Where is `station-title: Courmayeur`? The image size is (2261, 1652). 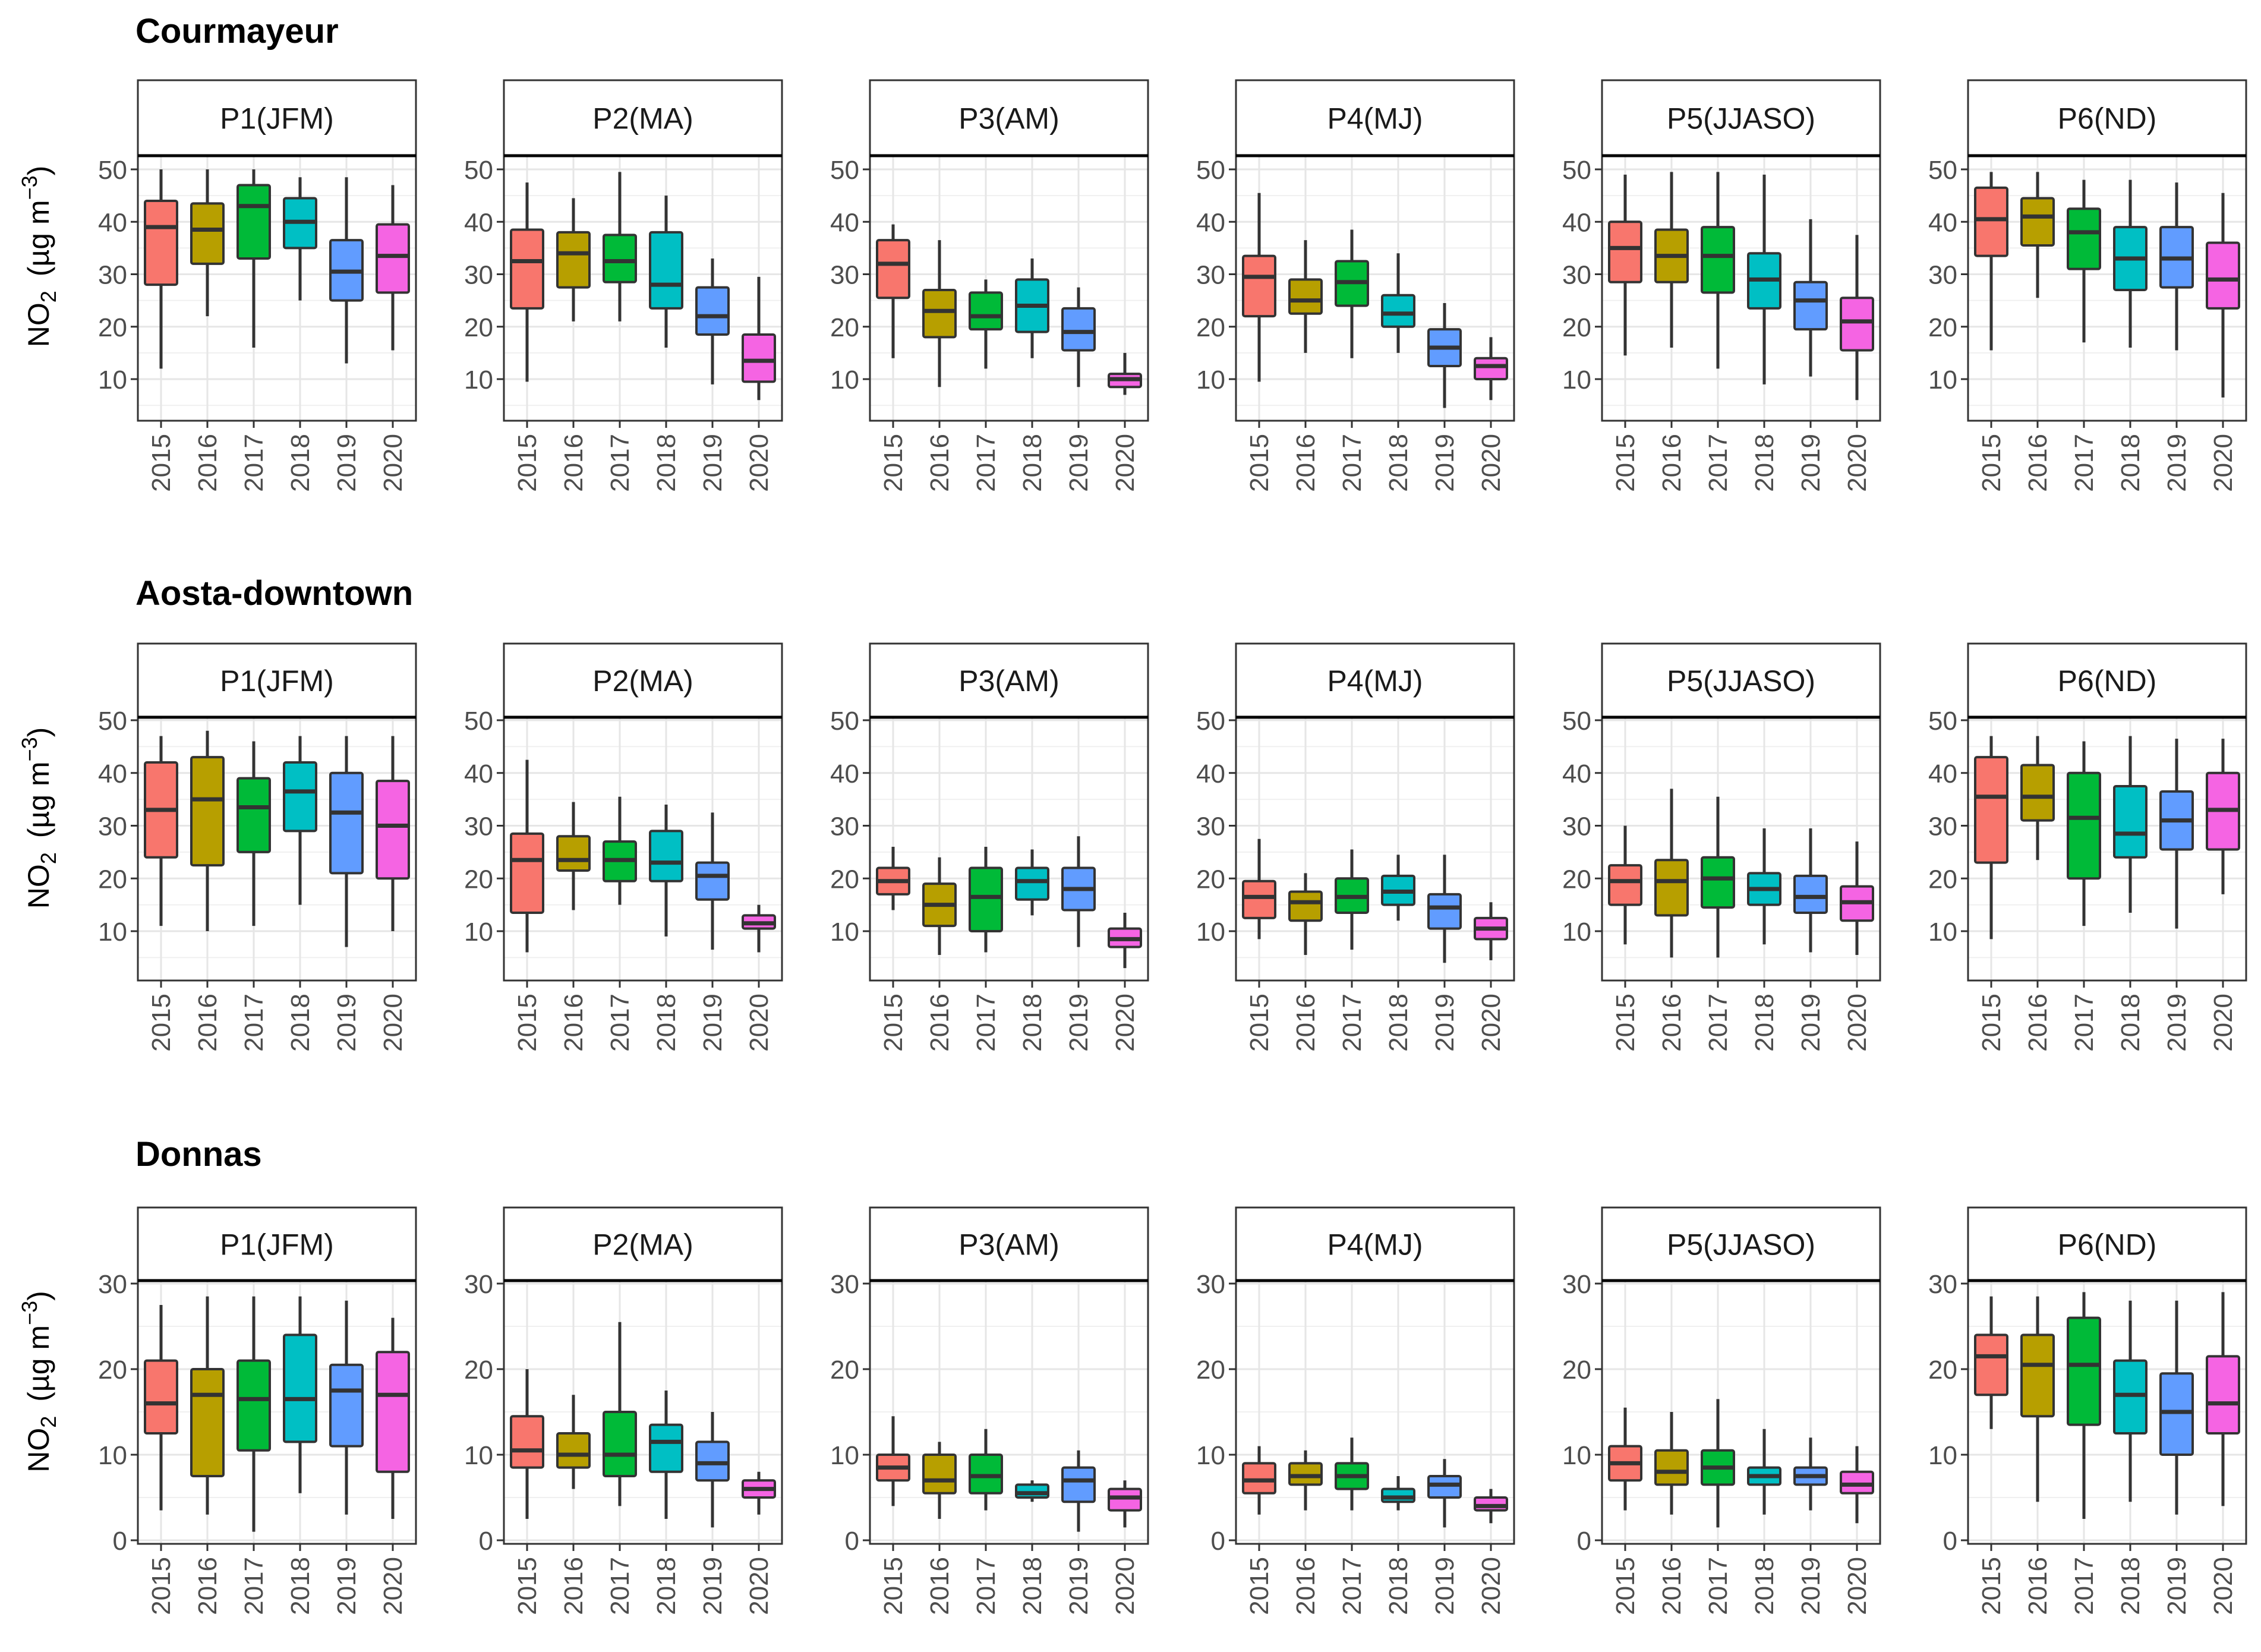 station-title: Courmayeur is located at coordinates (237, 32).